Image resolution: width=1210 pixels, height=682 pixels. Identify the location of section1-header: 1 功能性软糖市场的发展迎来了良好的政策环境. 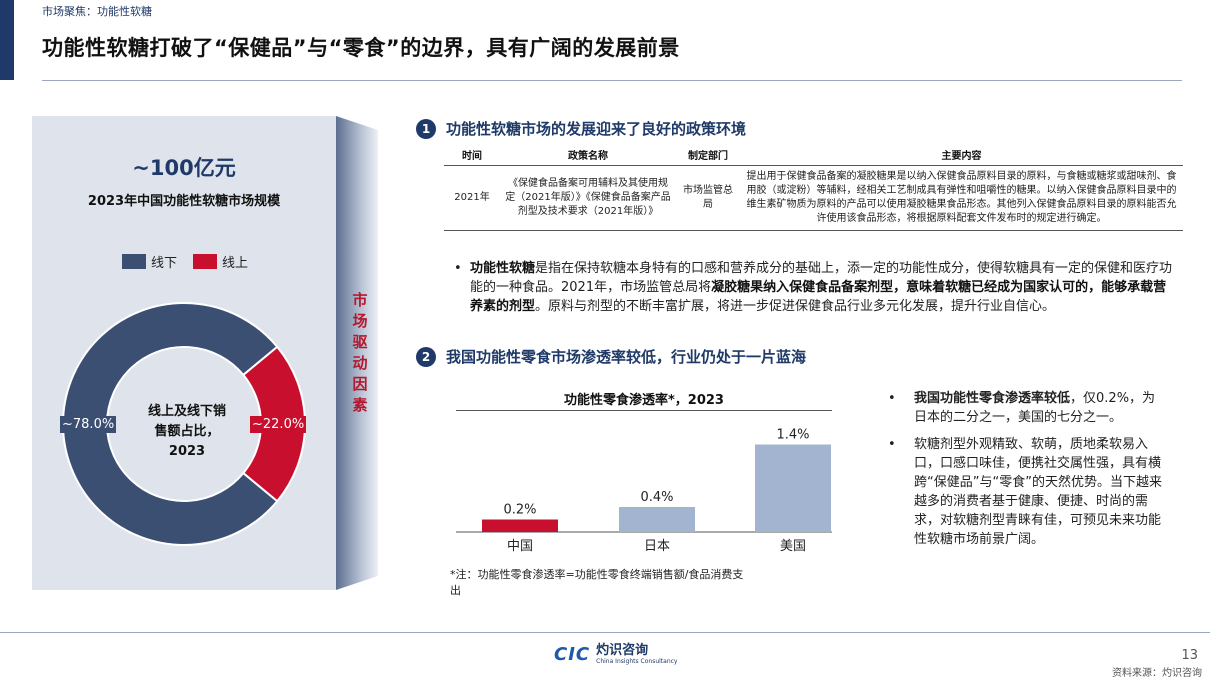
(581, 128).